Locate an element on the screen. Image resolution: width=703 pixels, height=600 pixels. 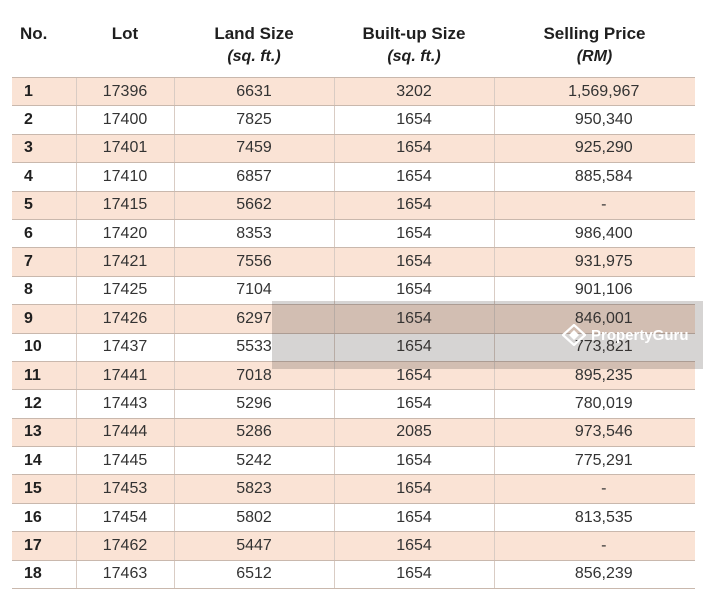
cell-no: 1 is located at coordinates (44, 91).